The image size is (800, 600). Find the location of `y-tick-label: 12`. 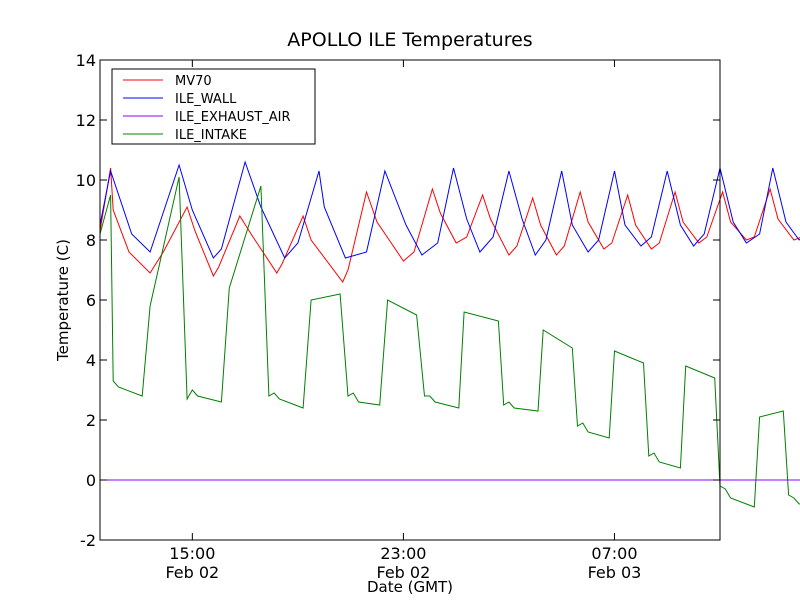

y-tick-label: 12 is located at coordinates (86, 120).